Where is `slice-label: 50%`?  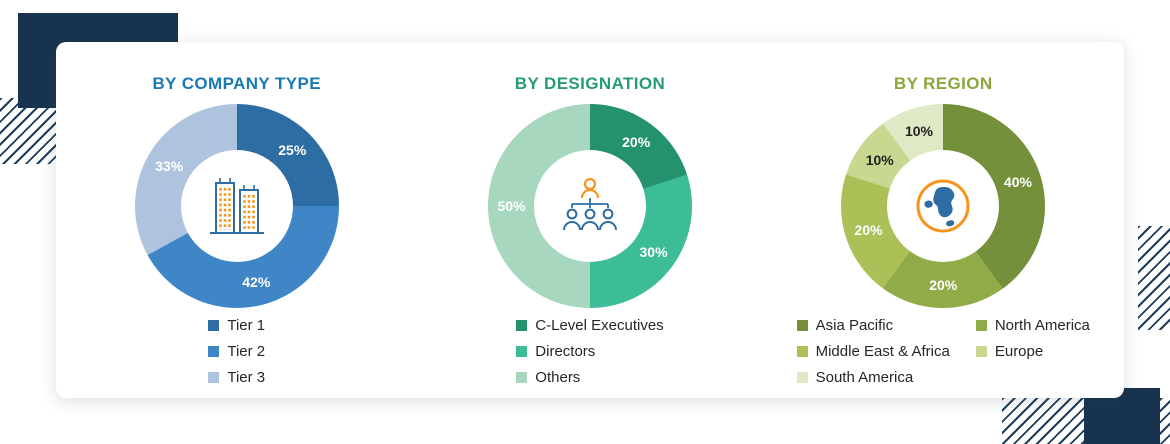
slice-label: 50% is located at coordinates (511, 206).